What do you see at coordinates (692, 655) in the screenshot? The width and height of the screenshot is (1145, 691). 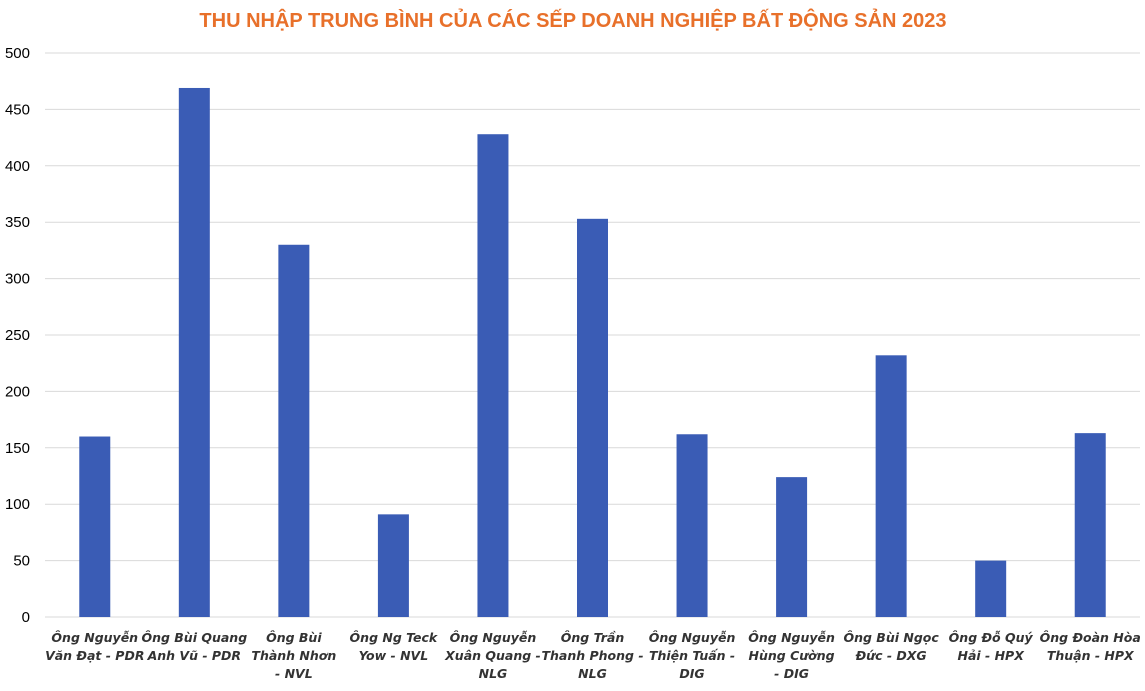 I see `x-tick-label: Ông Nguyễn Thiện Tuấn -DIG` at bounding box center [692, 655].